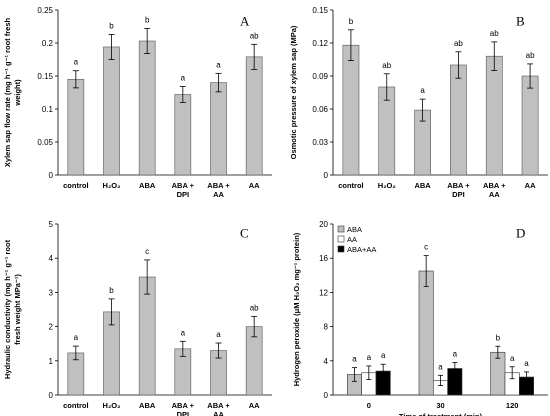 The image size is (550, 416). What do you see at coordinates (458, 194) in the screenshot?
I see `x-tick-label-line: DPI` at bounding box center [458, 194].